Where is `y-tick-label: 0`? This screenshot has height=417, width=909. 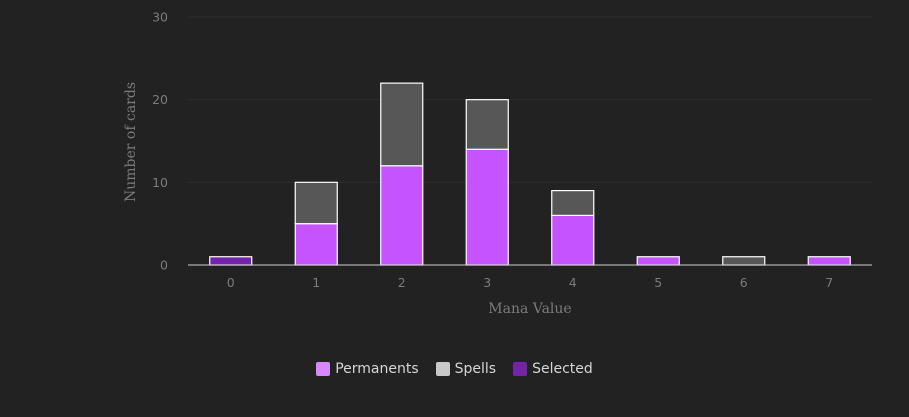 y-tick-label: 0 is located at coordinates (164, 265).